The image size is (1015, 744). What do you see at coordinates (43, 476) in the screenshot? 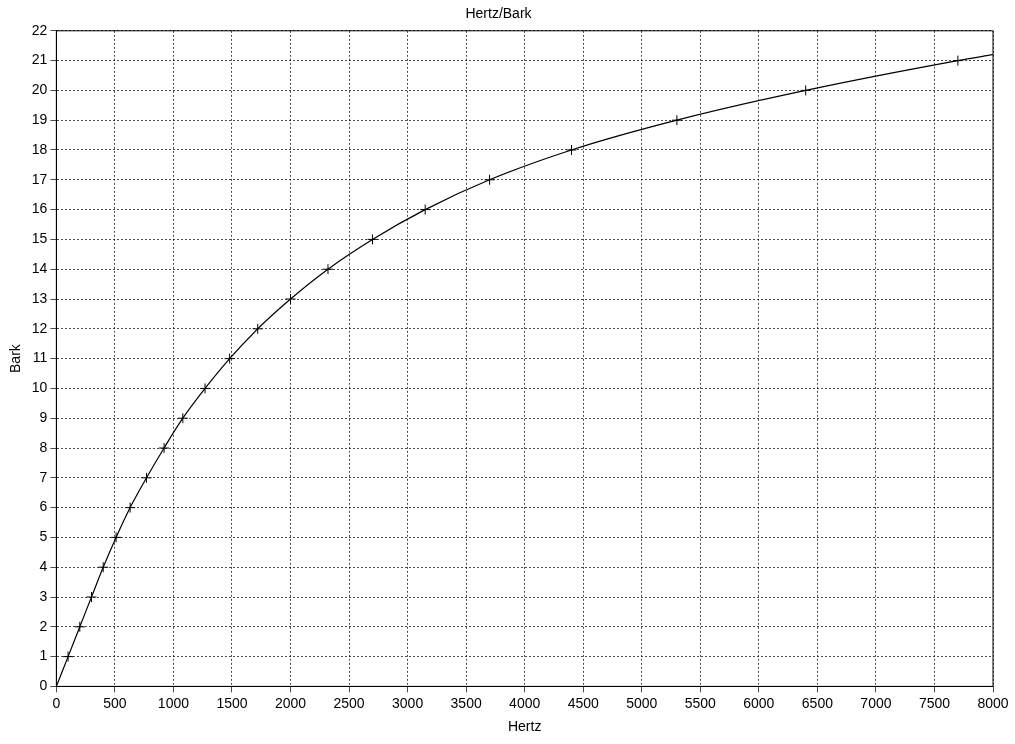
I see `y-tick-label: 7` at bounding box center [43, 476].